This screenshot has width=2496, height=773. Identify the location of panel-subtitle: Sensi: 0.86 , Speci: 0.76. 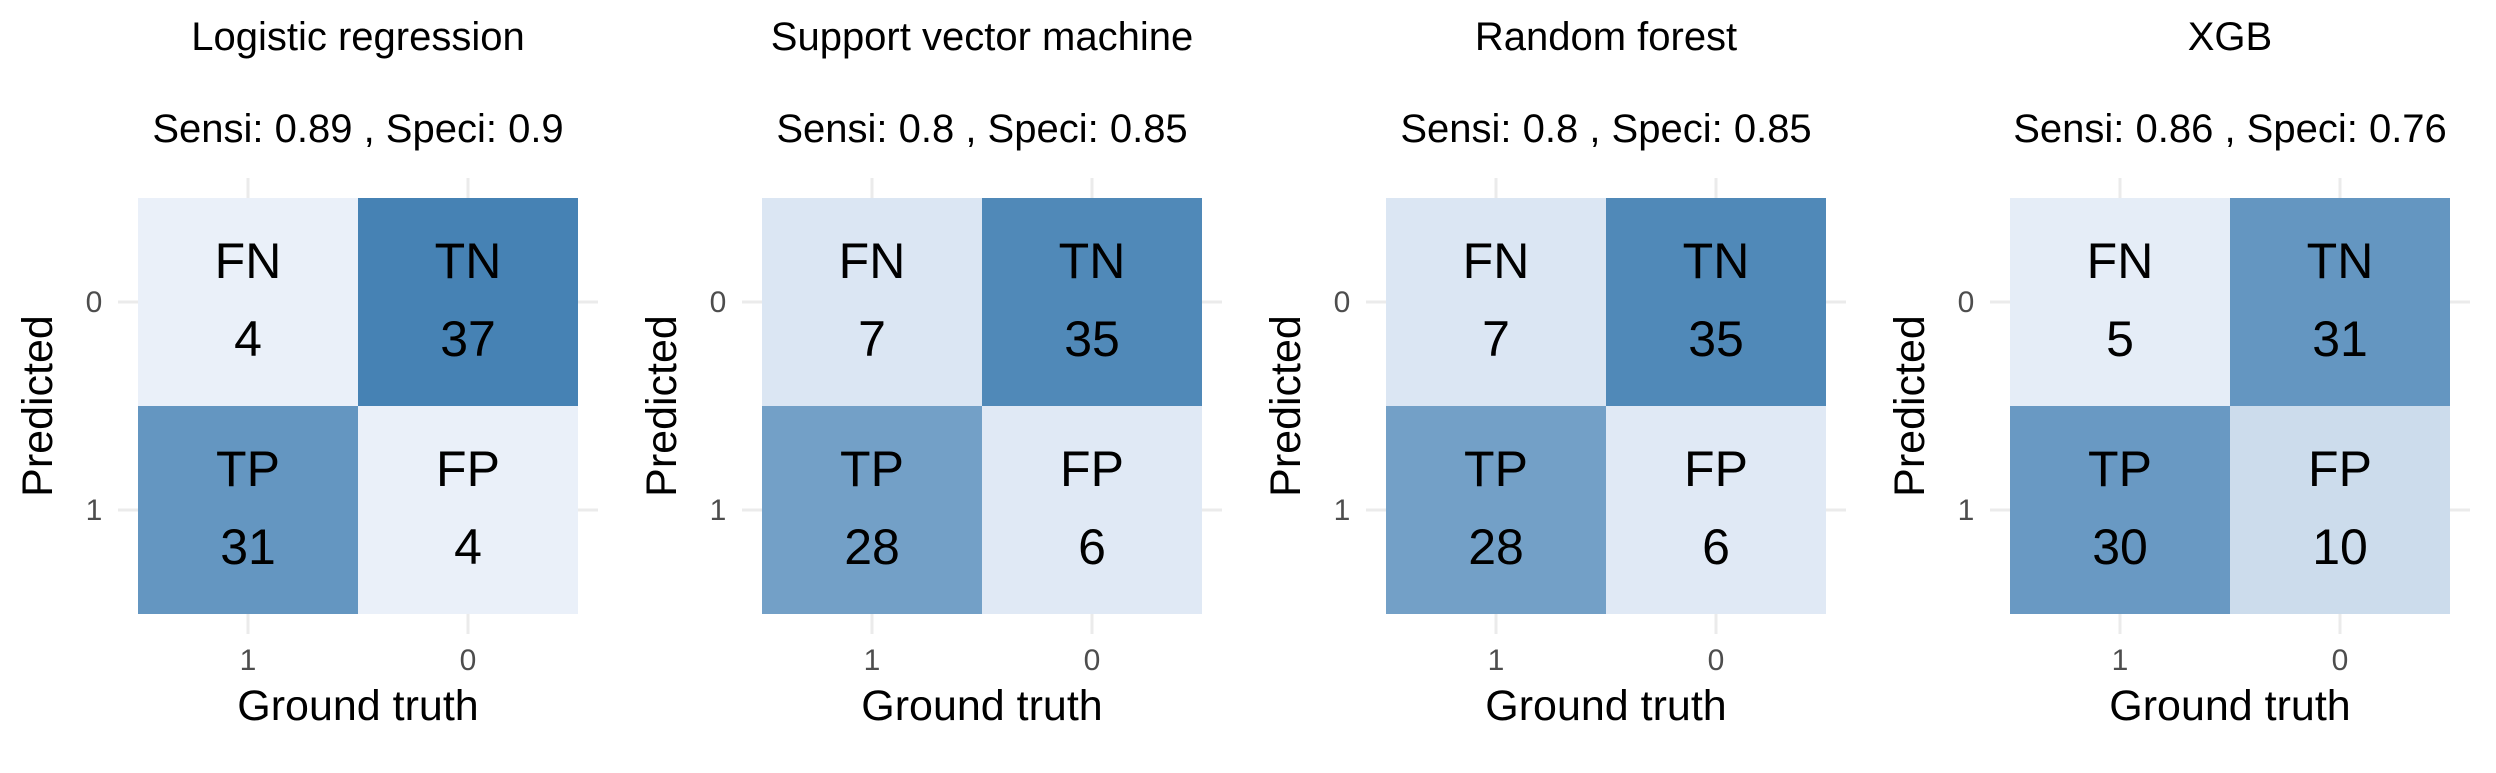
(2230, 129).